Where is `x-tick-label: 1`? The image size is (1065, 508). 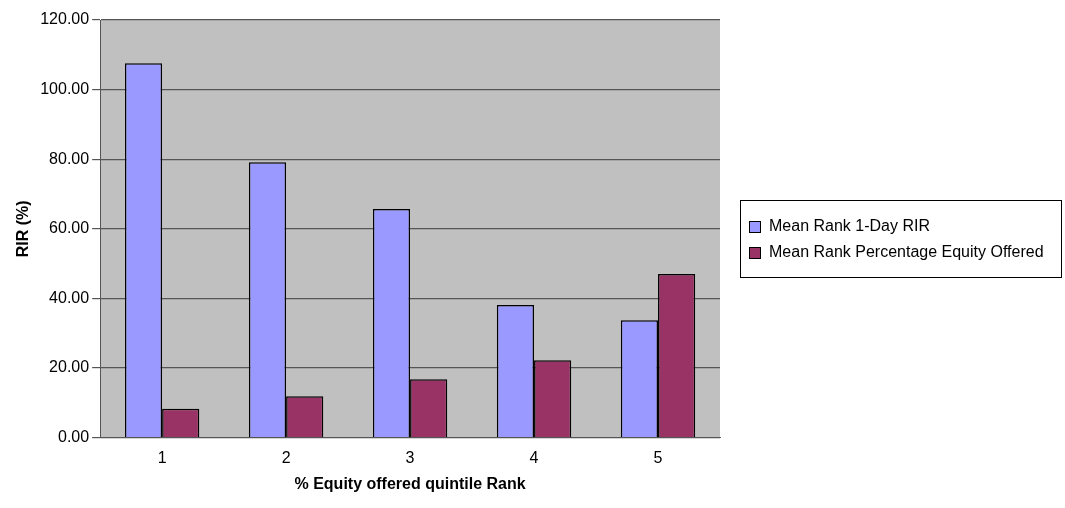
x-tick-label: 1 is located at coordinates (162, 457).